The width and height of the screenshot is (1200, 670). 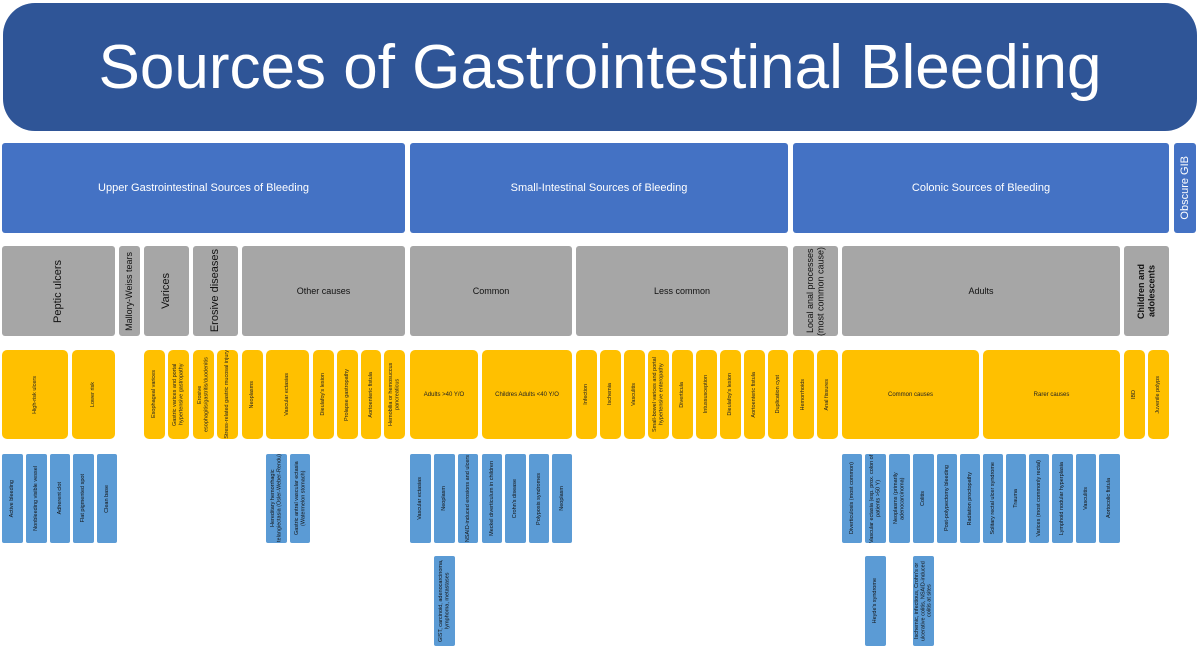 What do you see at coordinates (778, 394) in the screenshot?
I see `cat-duplication-cyst: Duplication cyst` at bounding box center [778, 394].